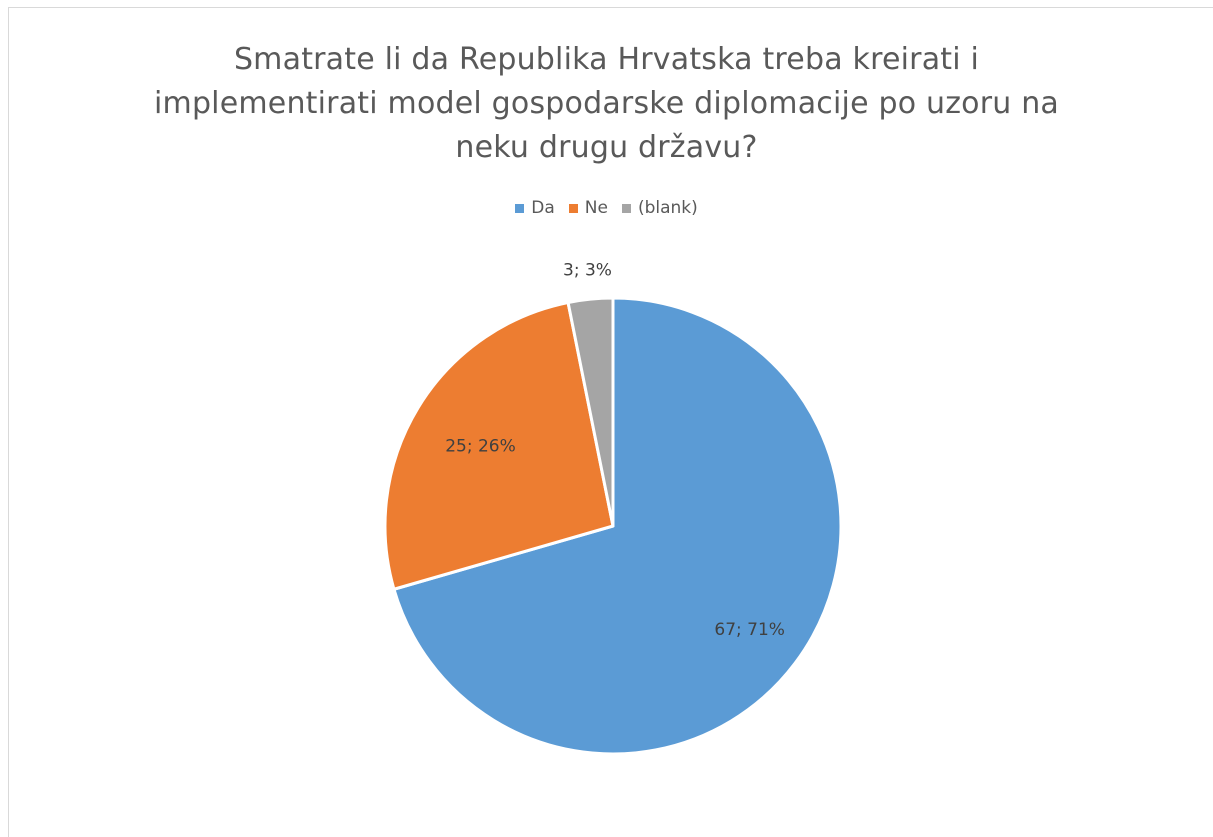  Describe the element at coordinates (667, 208) in the screenshot. I see `legend-label-blank: (blank)` at that location.